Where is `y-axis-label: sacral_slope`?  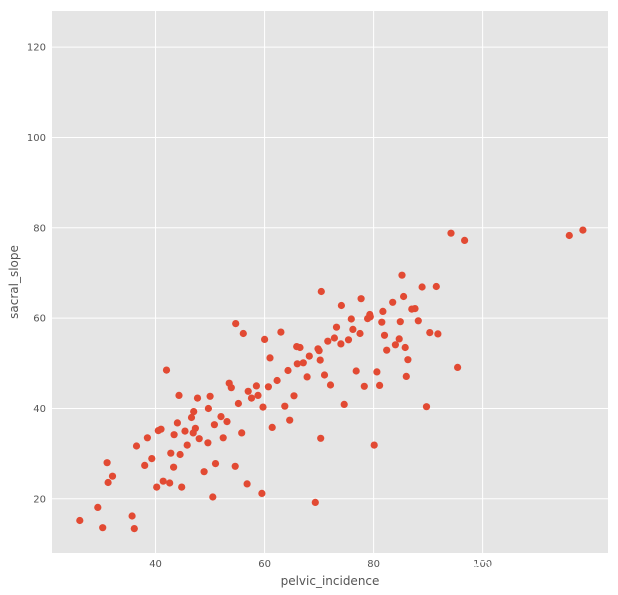 y-axis-label: sacral_slope is located at coordinates (14, 282).